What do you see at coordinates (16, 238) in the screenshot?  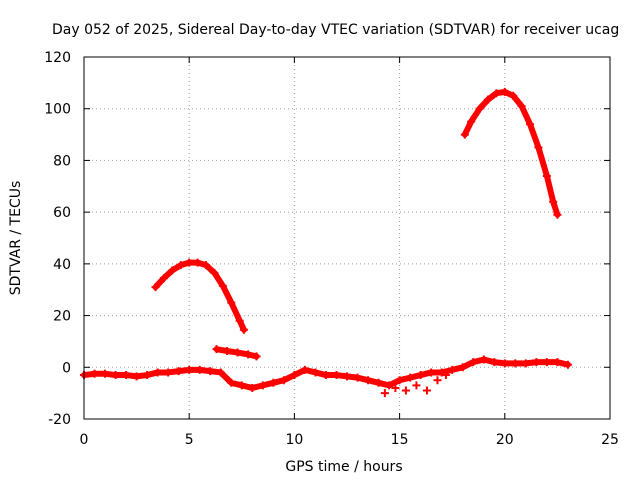 I see `y-axis-label: SDTVAR / TECUs` at bounding box center [16, 238].